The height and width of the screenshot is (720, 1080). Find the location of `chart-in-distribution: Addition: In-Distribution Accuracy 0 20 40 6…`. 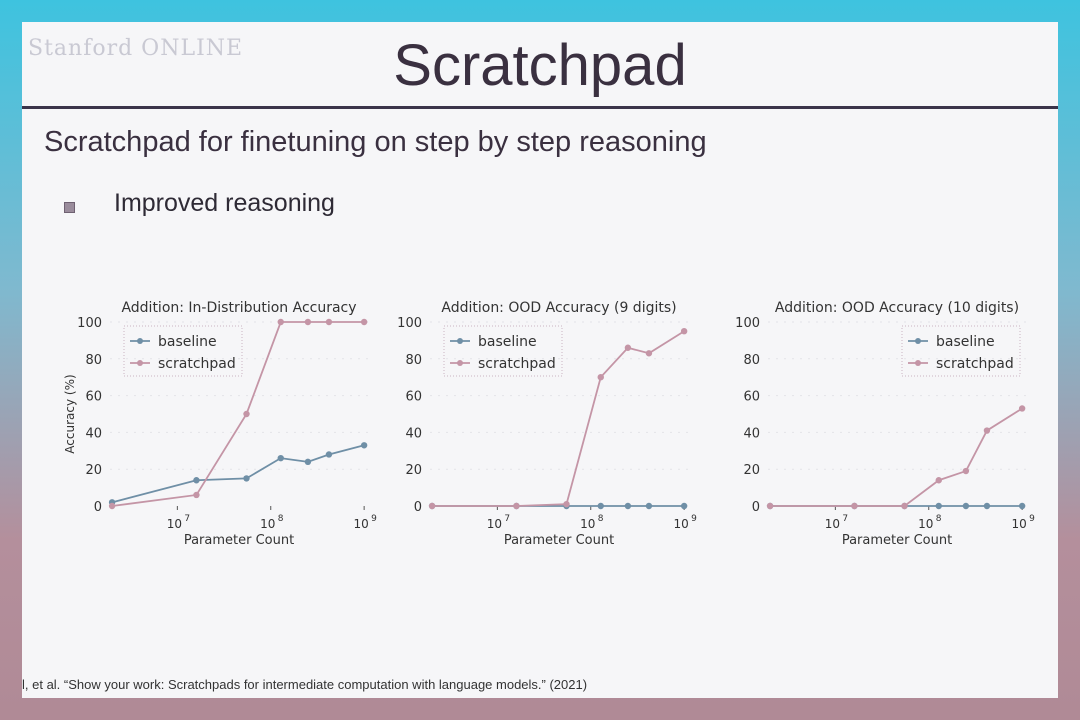

chart-in-distribution: Addition: In-Distribution Accuracy 0 20 40 6… is located at coordinates (221, 416).